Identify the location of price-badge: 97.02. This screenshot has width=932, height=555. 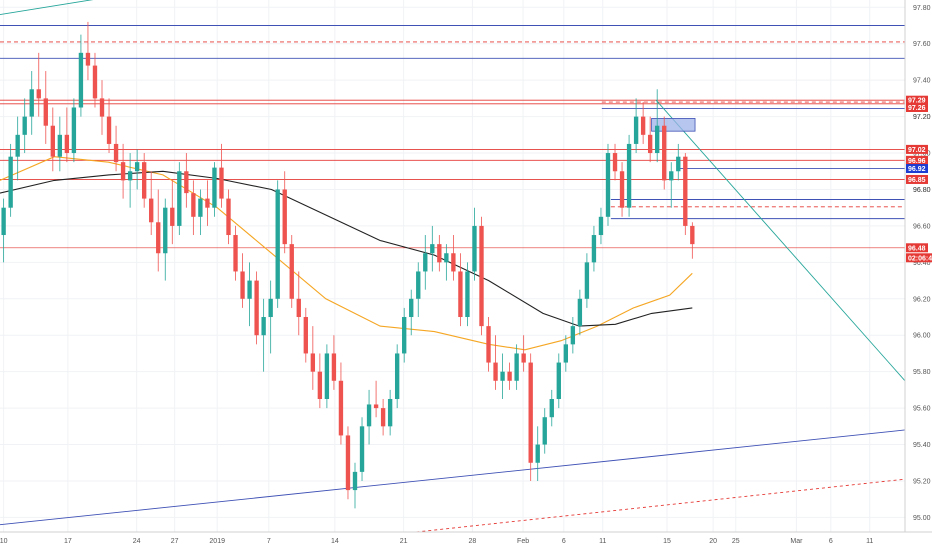
(917, 149).